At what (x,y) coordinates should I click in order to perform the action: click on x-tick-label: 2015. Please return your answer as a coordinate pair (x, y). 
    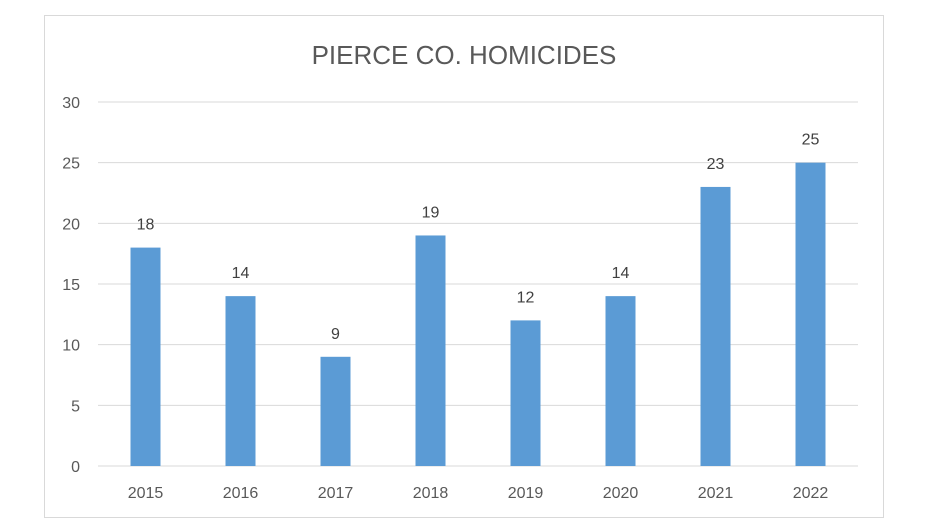
    Looking at the image, I should click on (146, 493).